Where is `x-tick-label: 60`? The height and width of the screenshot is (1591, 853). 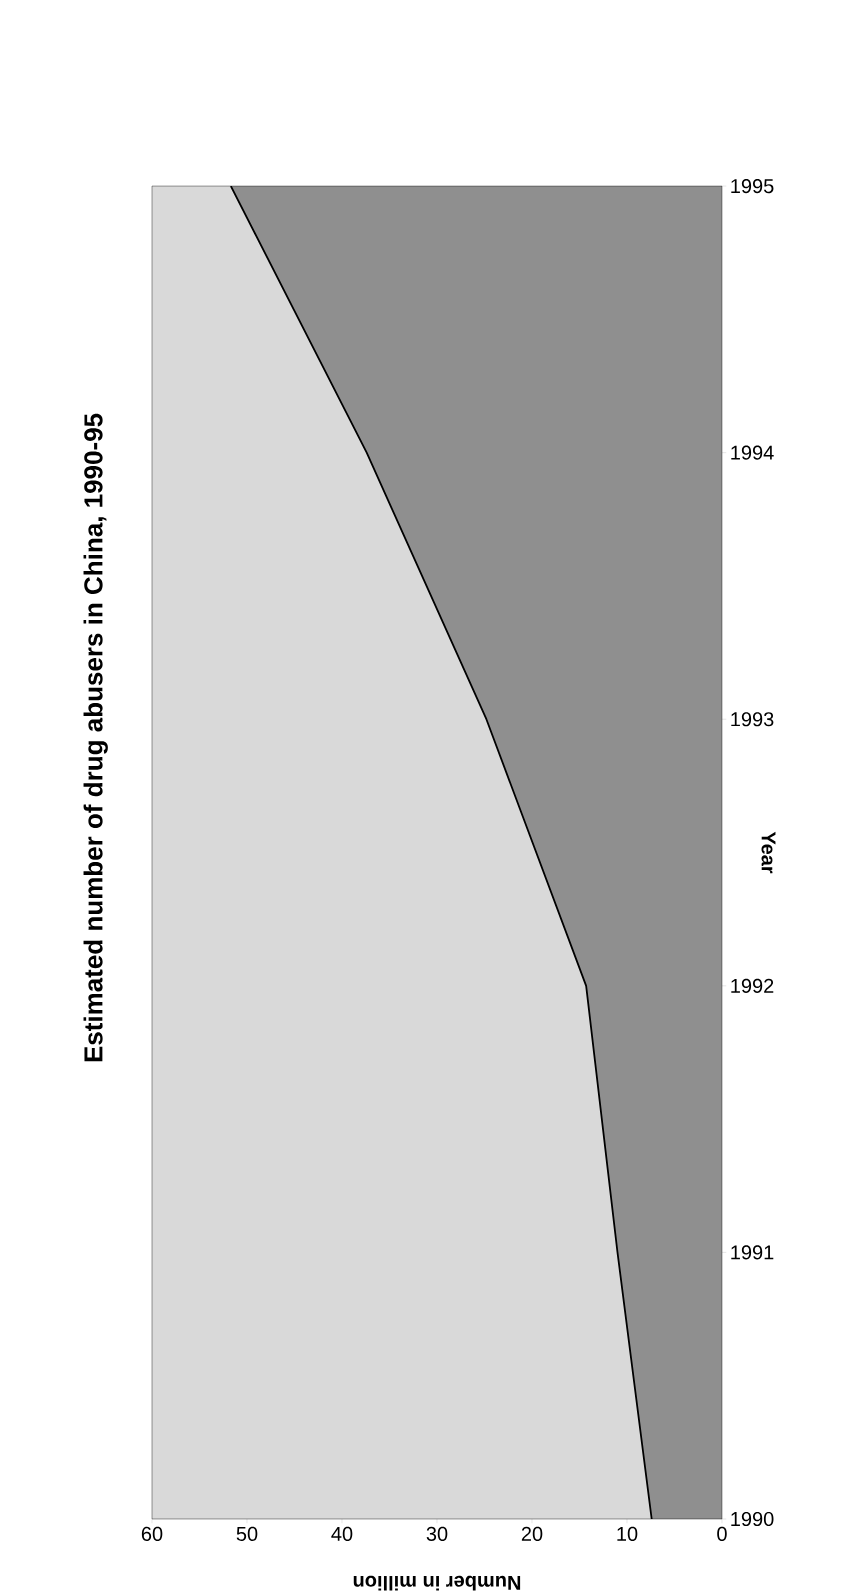 x-tick-label: 60 is located at coordinates (152, 1533).